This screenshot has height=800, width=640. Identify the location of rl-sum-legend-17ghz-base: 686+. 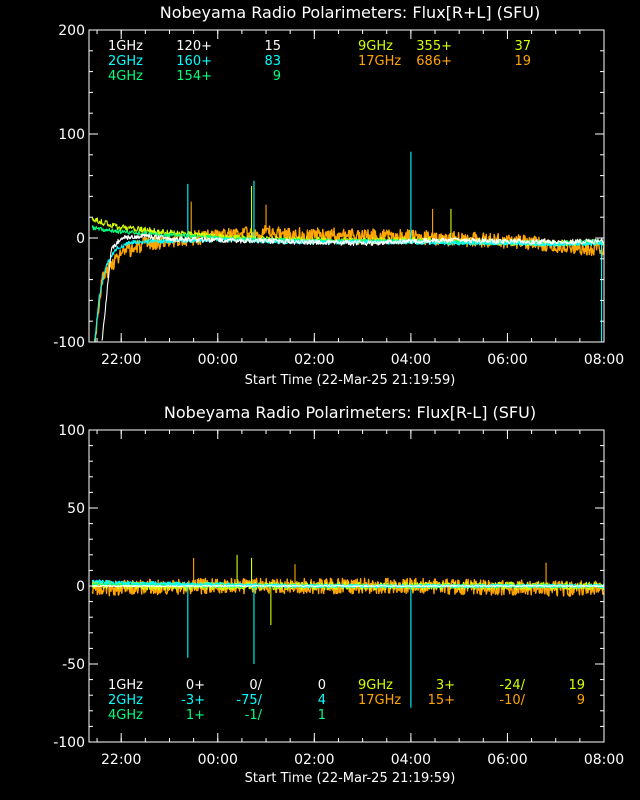
(434, 61).